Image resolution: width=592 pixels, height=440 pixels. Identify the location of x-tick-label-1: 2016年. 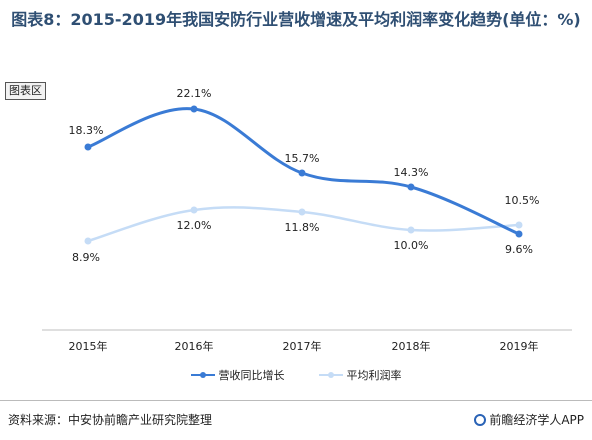
(194, 346).